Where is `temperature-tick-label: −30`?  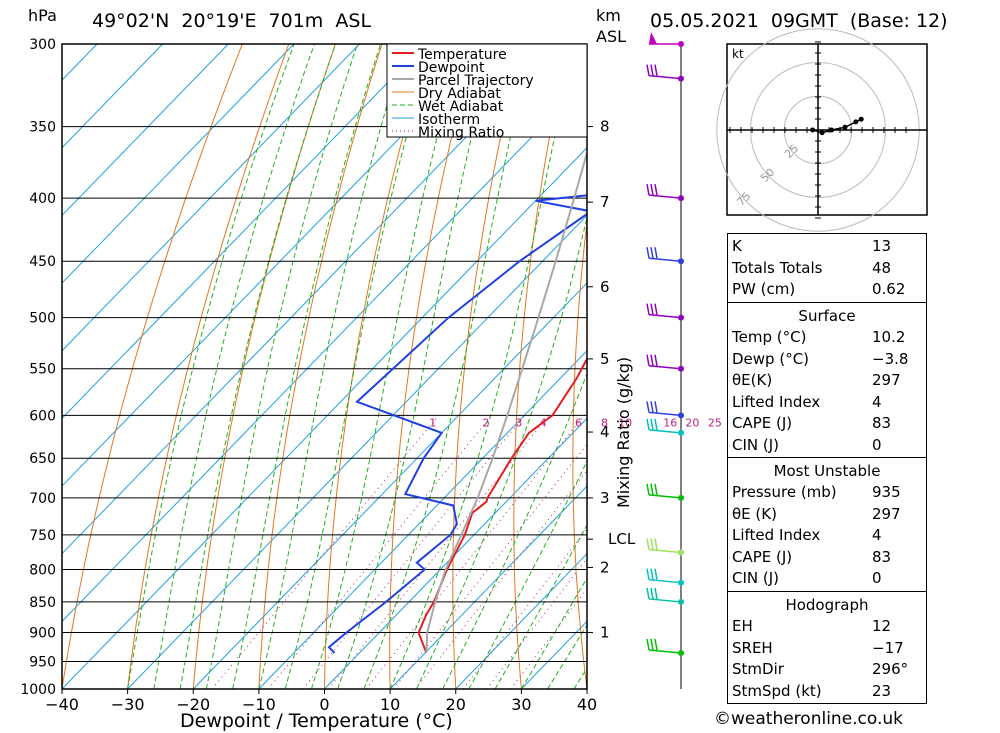 temperature-tick-label: −30 is located at coordinates (128, 704).